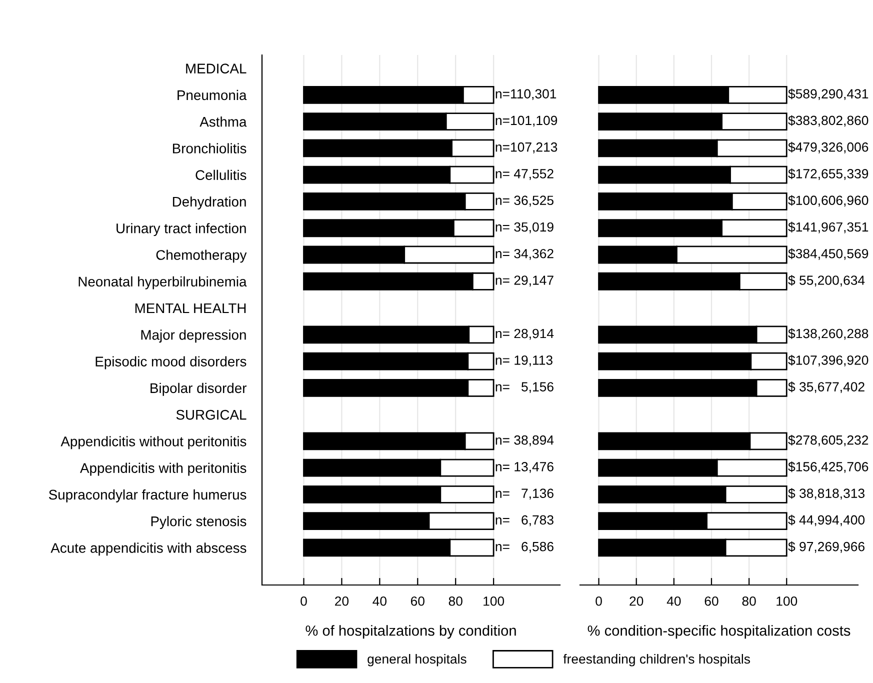  I want to click on annotation: $156,425,706, so click(828, 467).